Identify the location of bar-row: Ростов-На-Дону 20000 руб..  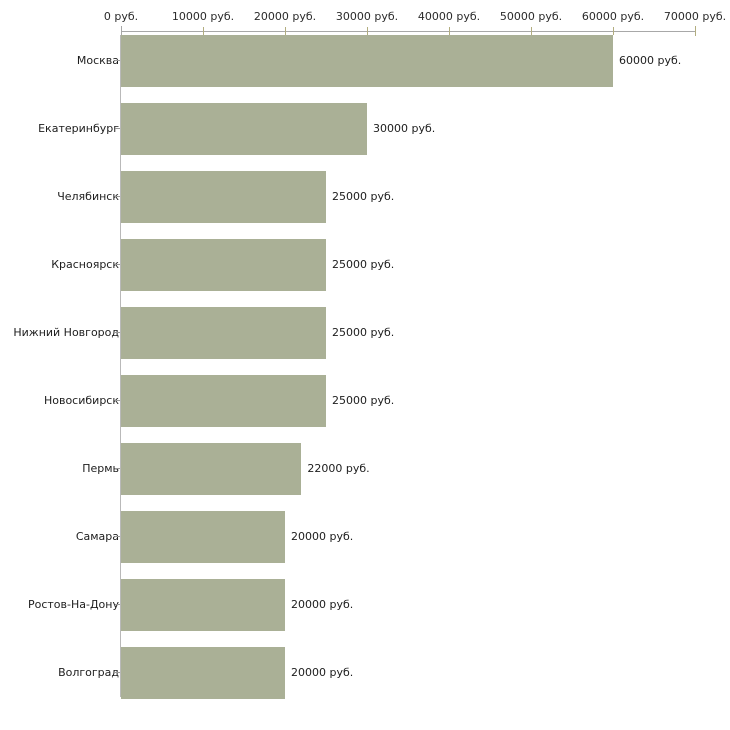
(365, 605).